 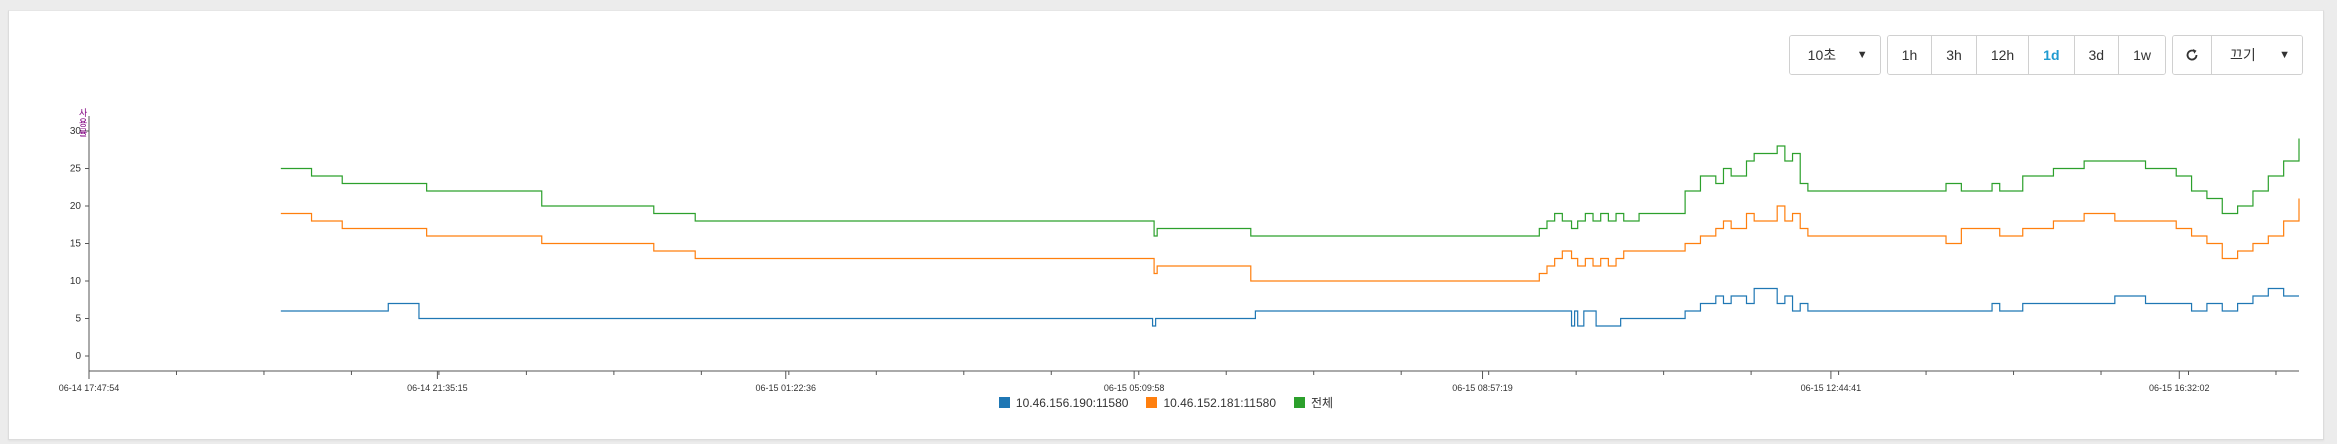 What do you see at coordinates (1220, 402) in the screenshot?
I see `legend-label: 10.46.152.181:11580` at bounding box center [1220, 402].